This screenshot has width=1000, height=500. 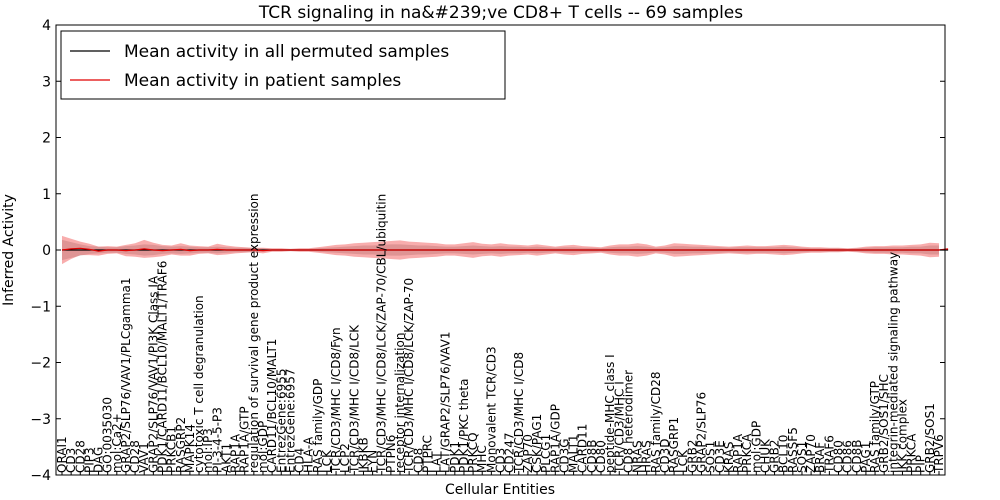 What do you see at coordinates (46, 82) in the screenshot?
I see `y-tick-label: 3` at bounding box center [46, 82].